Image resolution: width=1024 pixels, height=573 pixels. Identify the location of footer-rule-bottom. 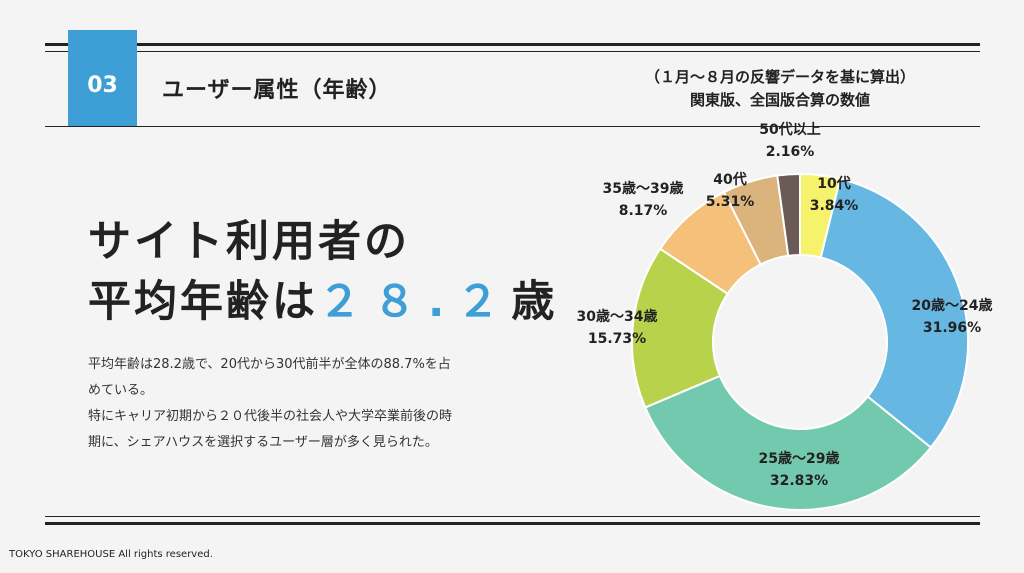
(512, 523).